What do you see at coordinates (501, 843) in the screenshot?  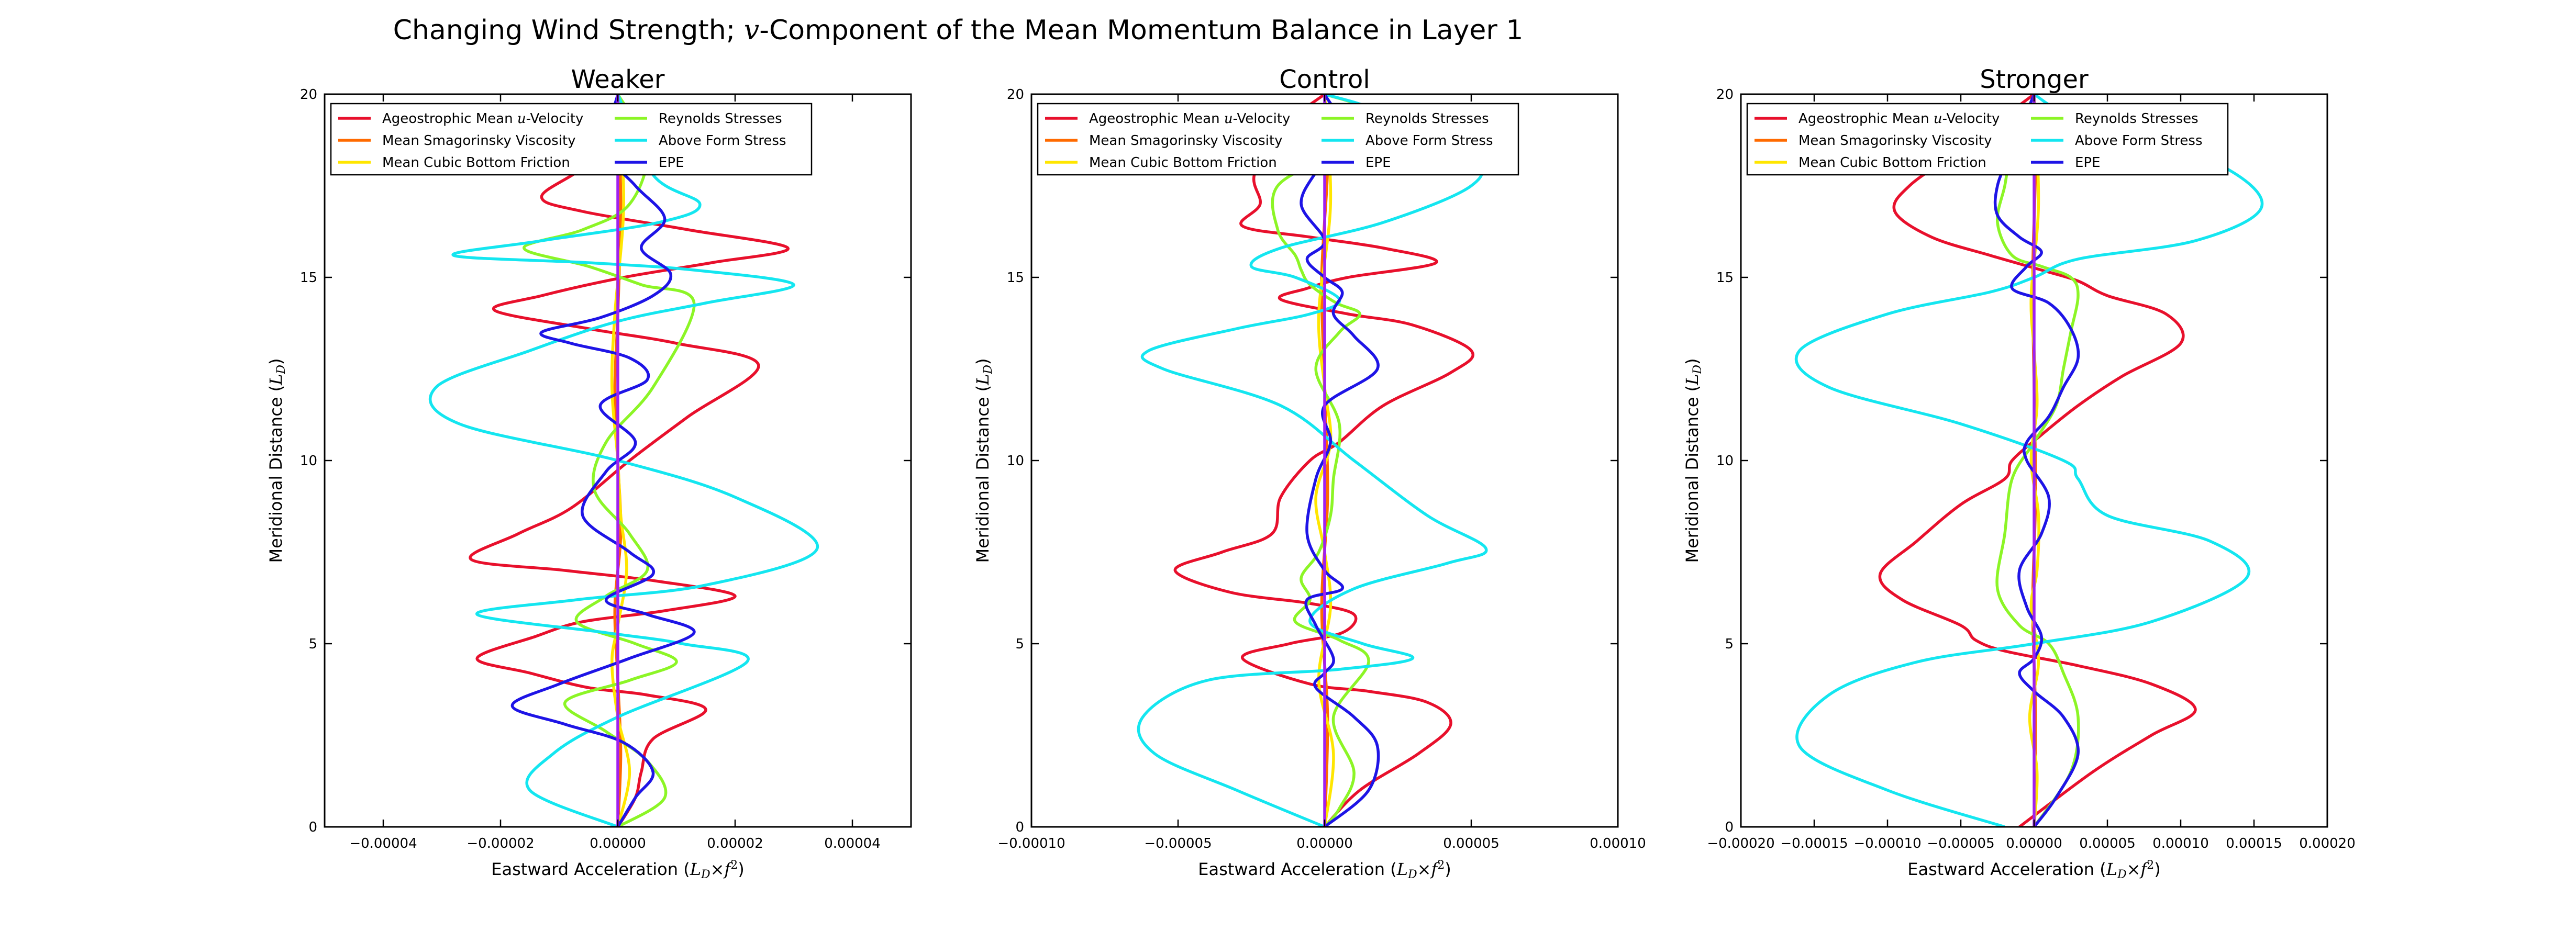 I see `x-tick-label: −0.00002` at bounding box center [501, 843].